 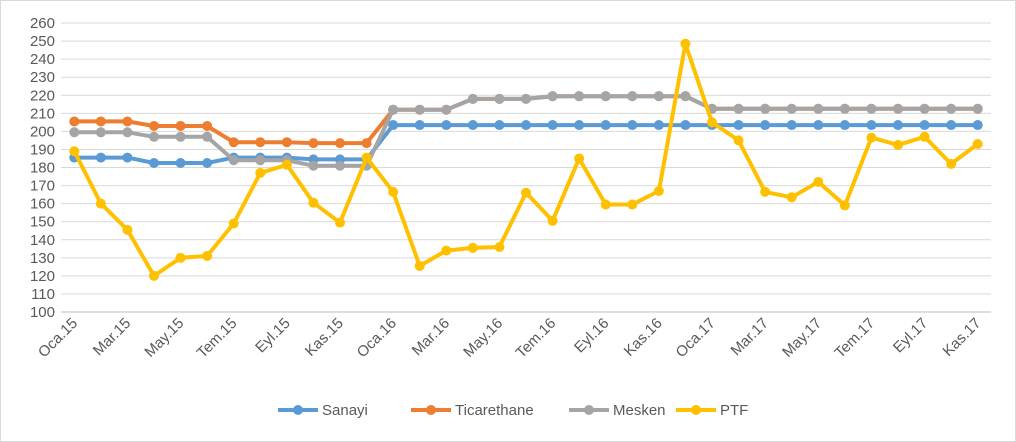 I want to click on x-tick-label: Eyl.16, so click(x=592, y=336).